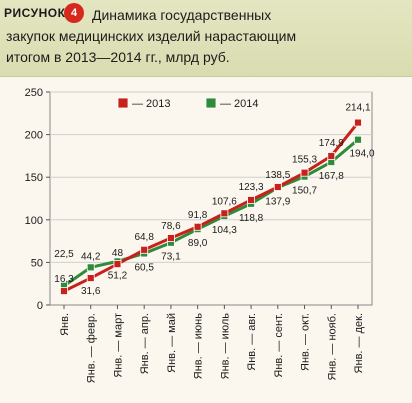  Describe the element at coordinates (171, 226) in the screenshot. I see `data-label-2013-4: 78,6` at that location.